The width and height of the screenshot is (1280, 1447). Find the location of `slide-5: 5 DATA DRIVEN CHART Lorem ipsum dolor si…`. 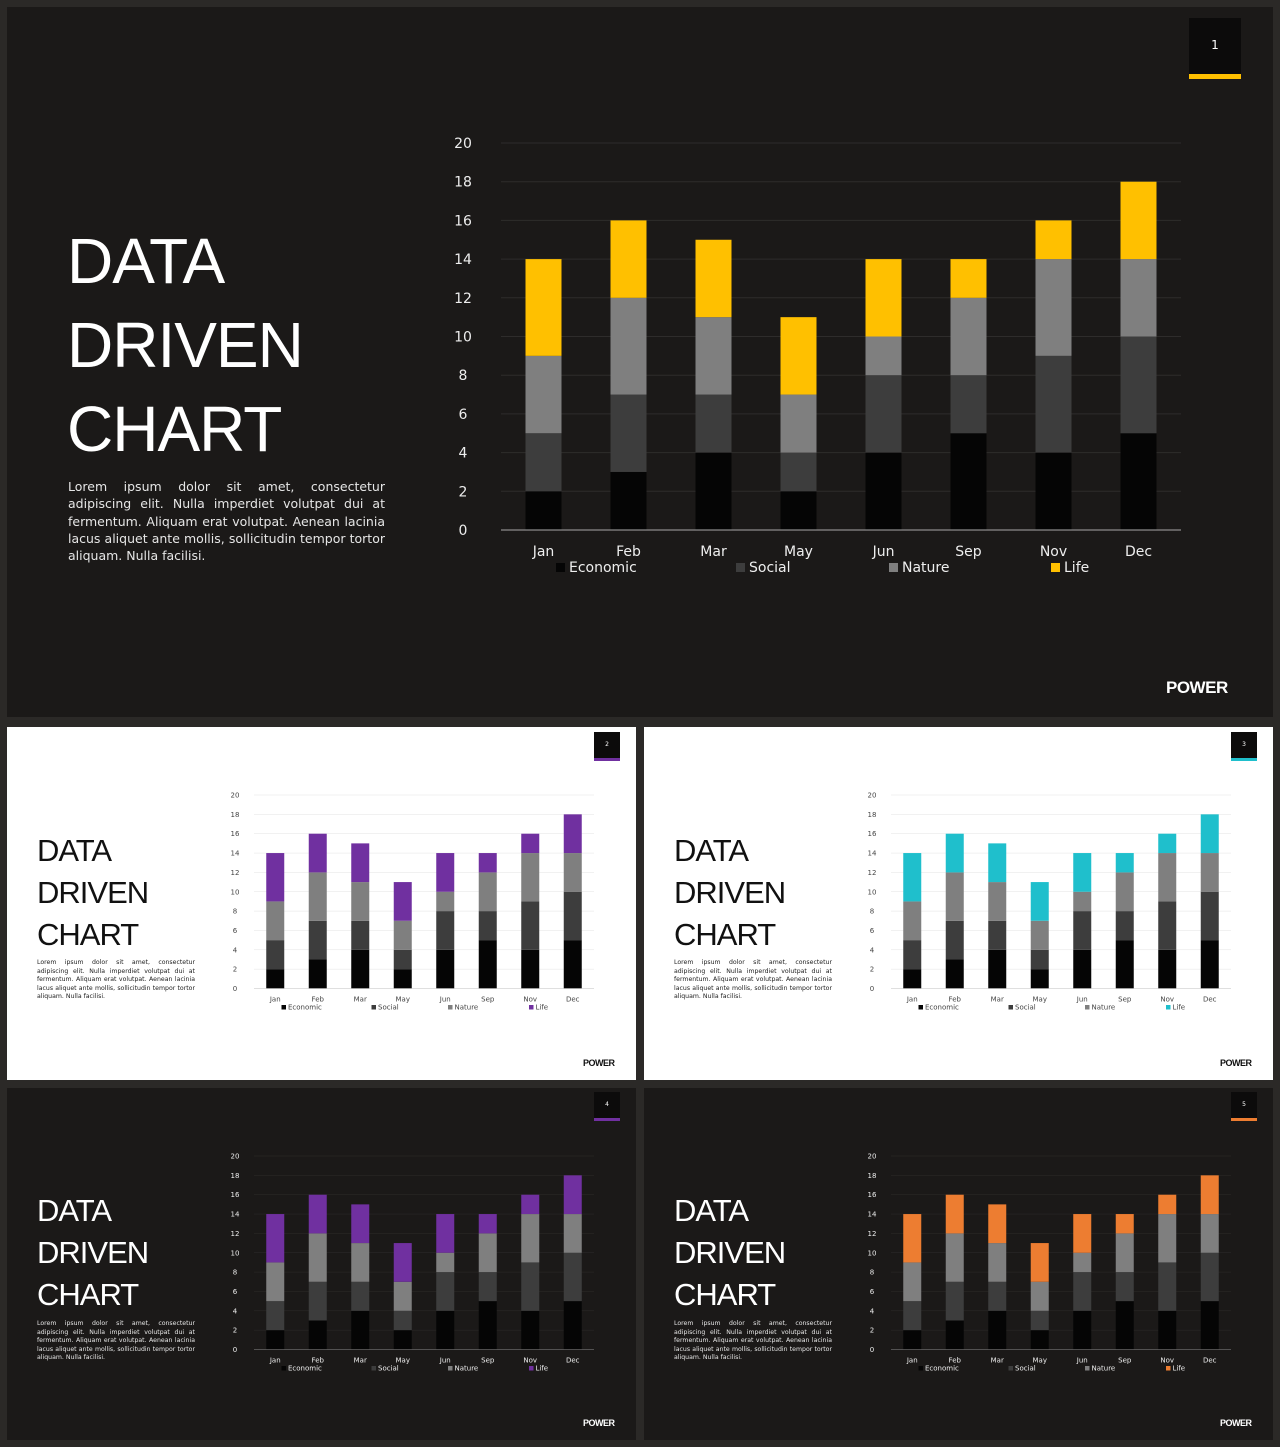

slide-5: 5 DATA DRIVEN CHART Lorem ipsum dolor si… is located at coordinates (958, 1264).